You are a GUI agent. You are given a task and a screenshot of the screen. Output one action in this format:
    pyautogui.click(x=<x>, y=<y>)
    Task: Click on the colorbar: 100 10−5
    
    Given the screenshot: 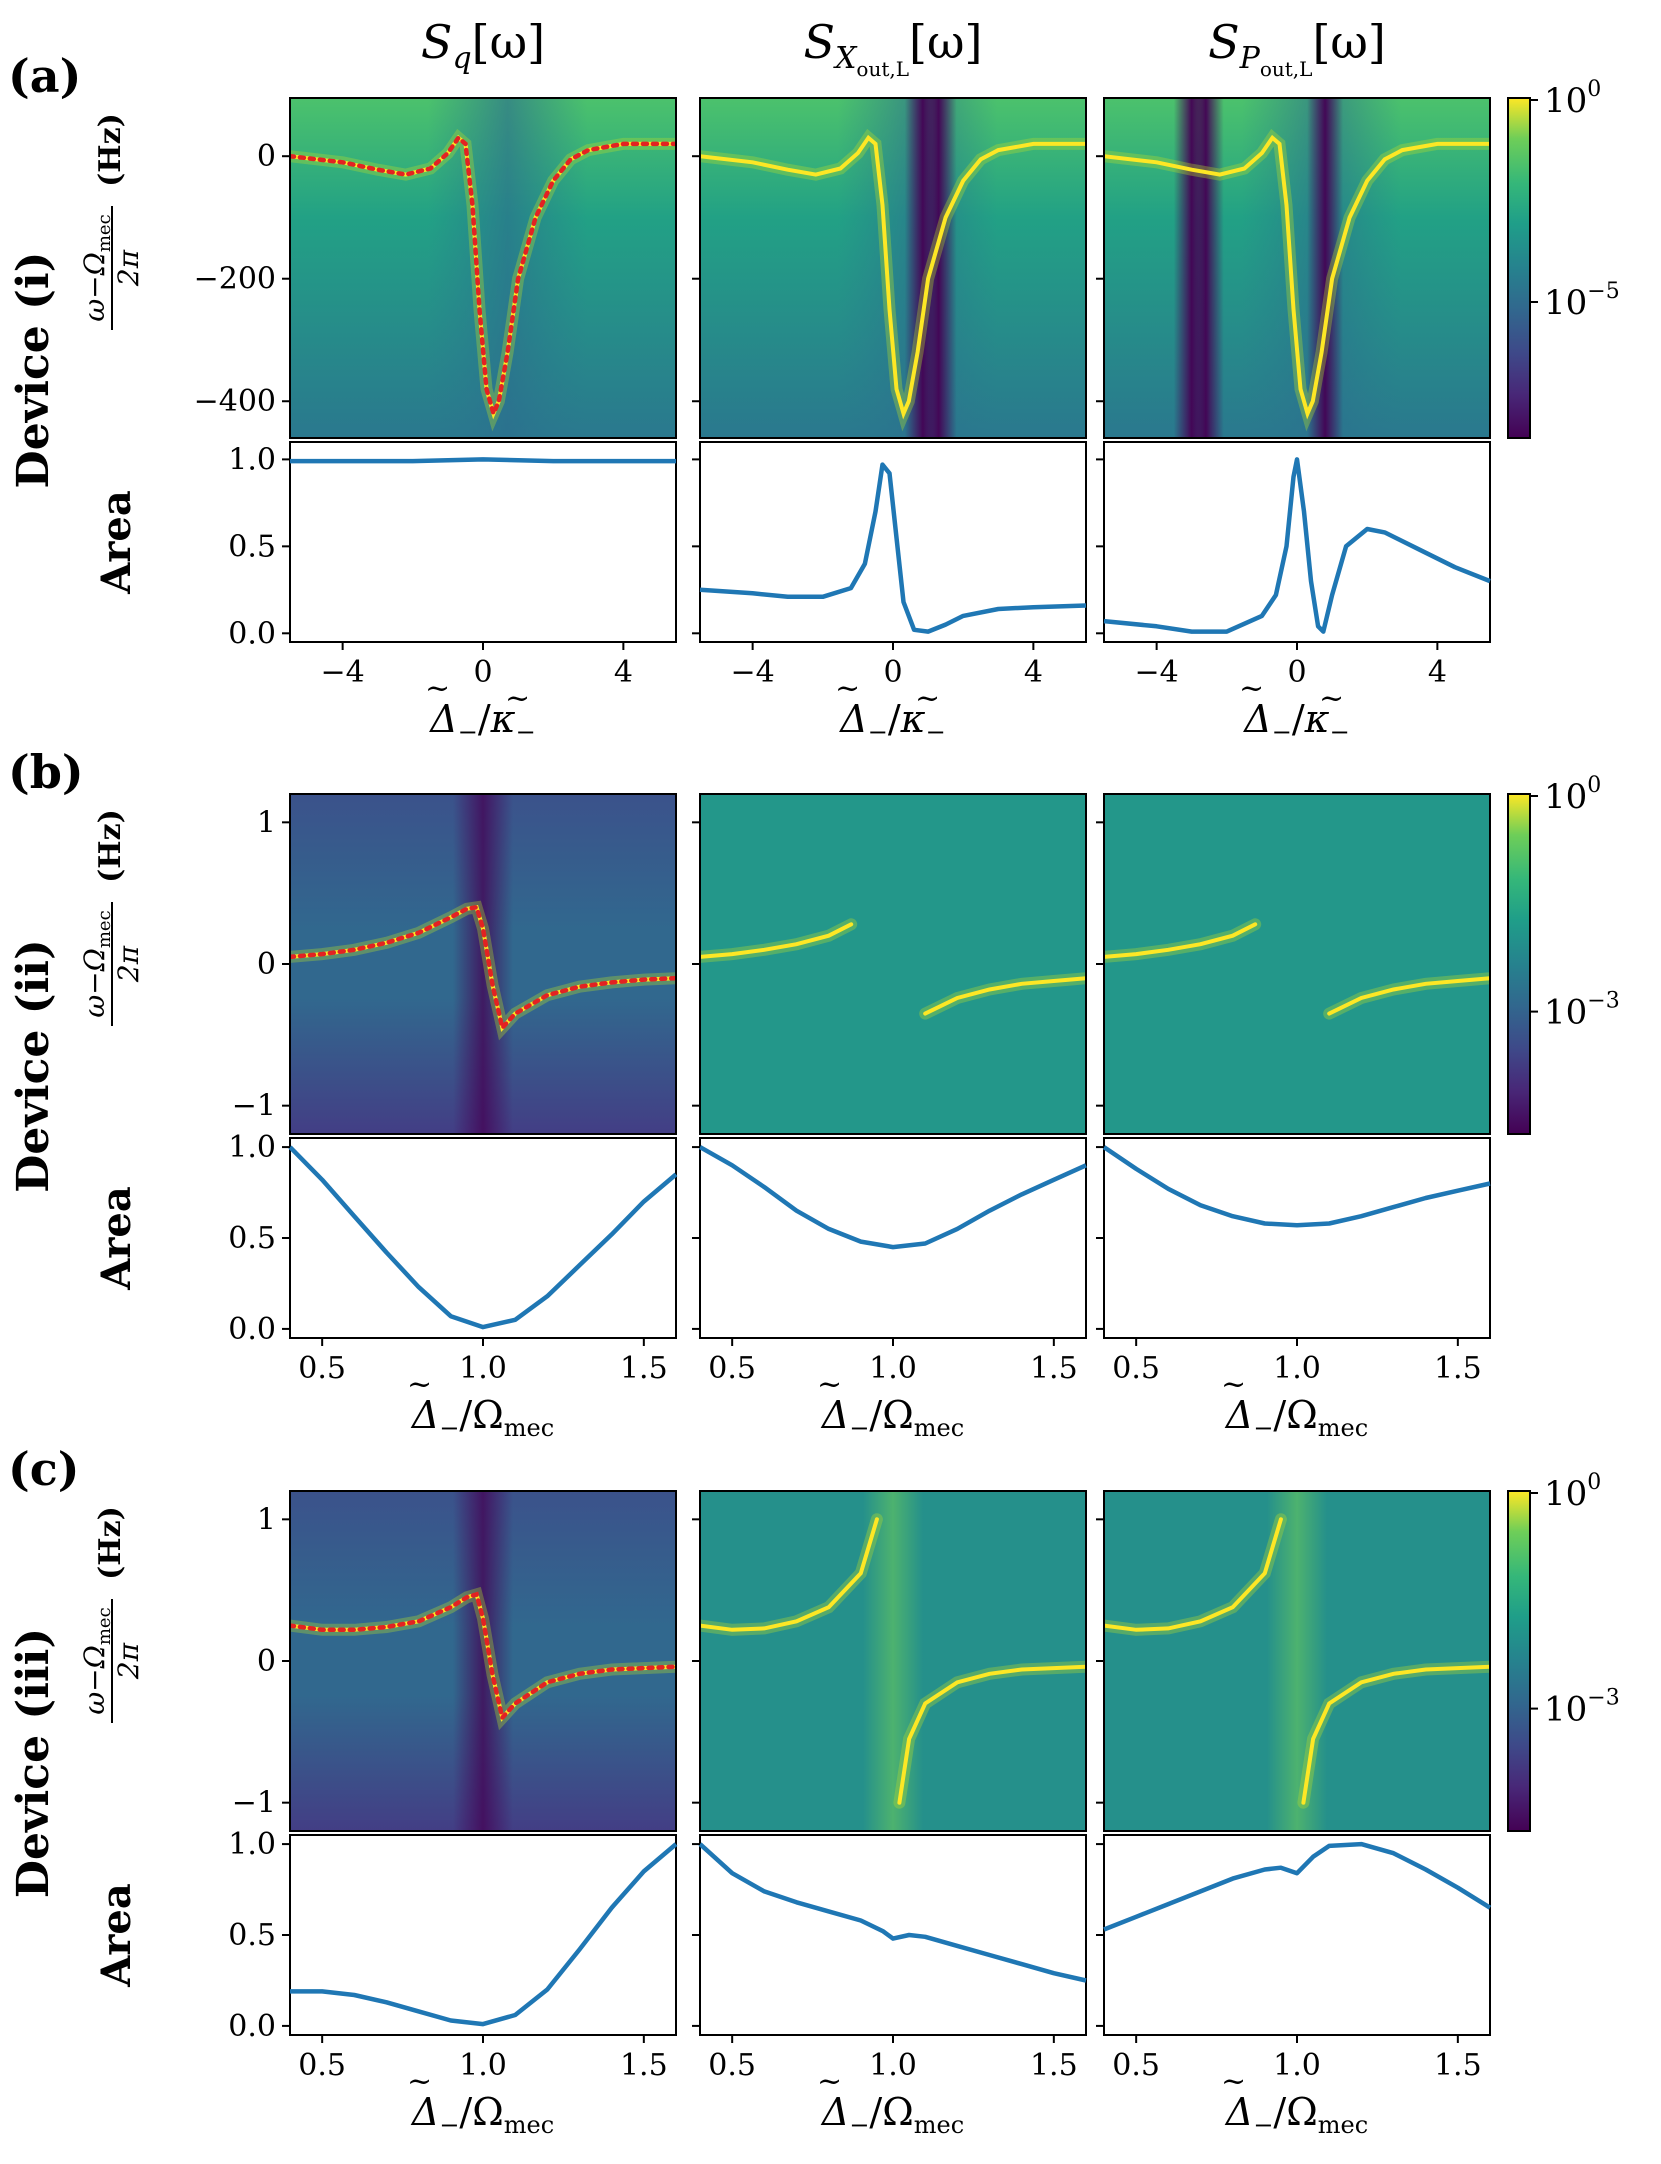 What is the action you would take?
    pyautogui.click(x=1563, y=258)
    